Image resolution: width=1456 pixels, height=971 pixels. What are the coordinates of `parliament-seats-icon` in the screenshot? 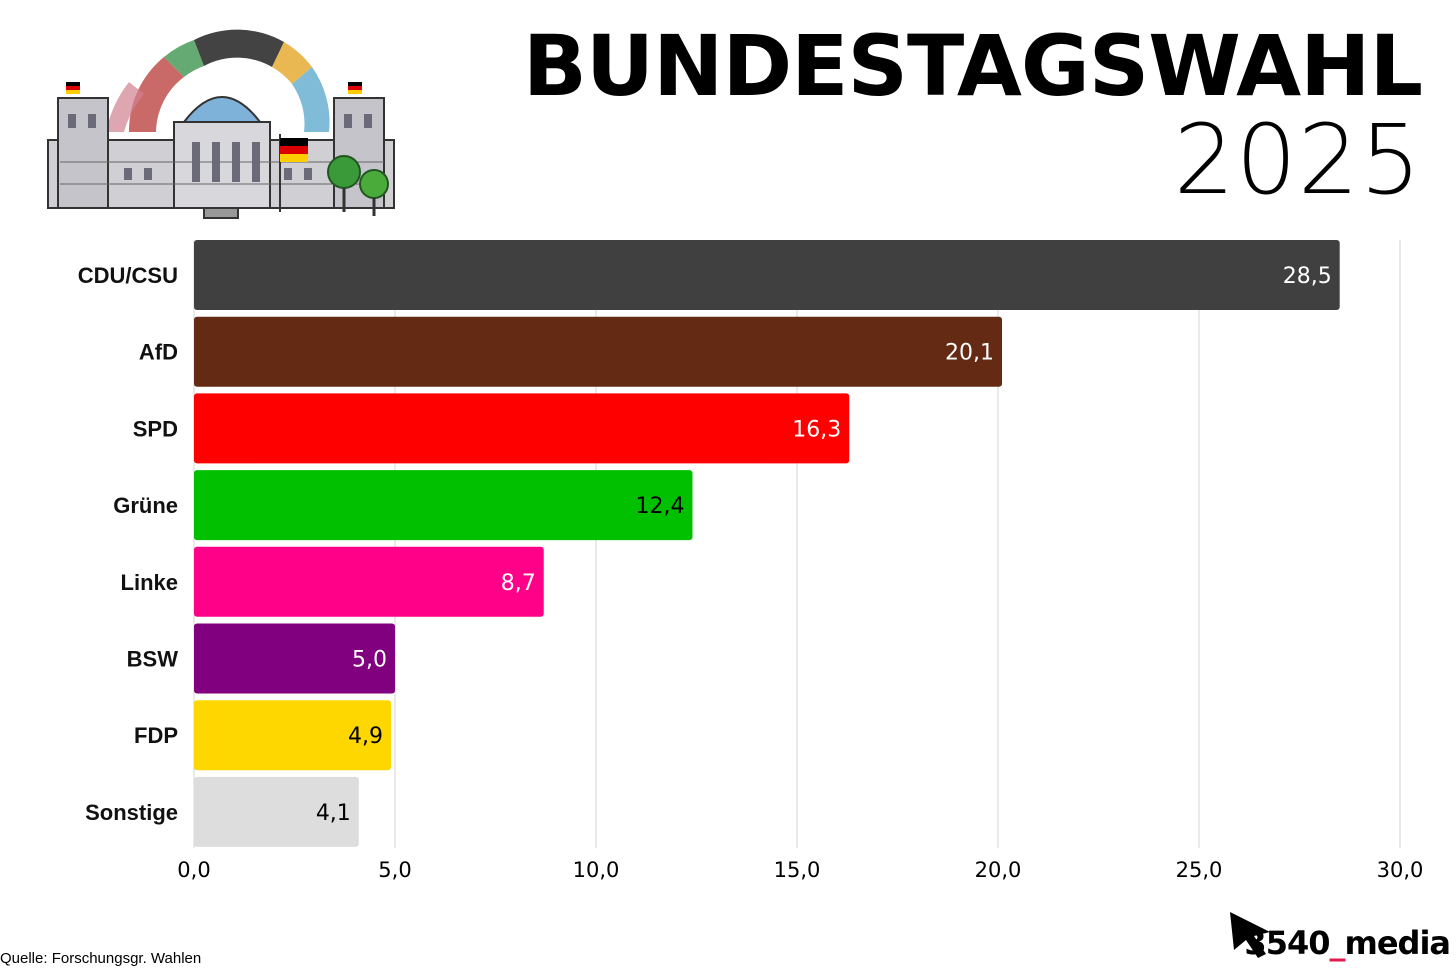 It's located at (218, 80).